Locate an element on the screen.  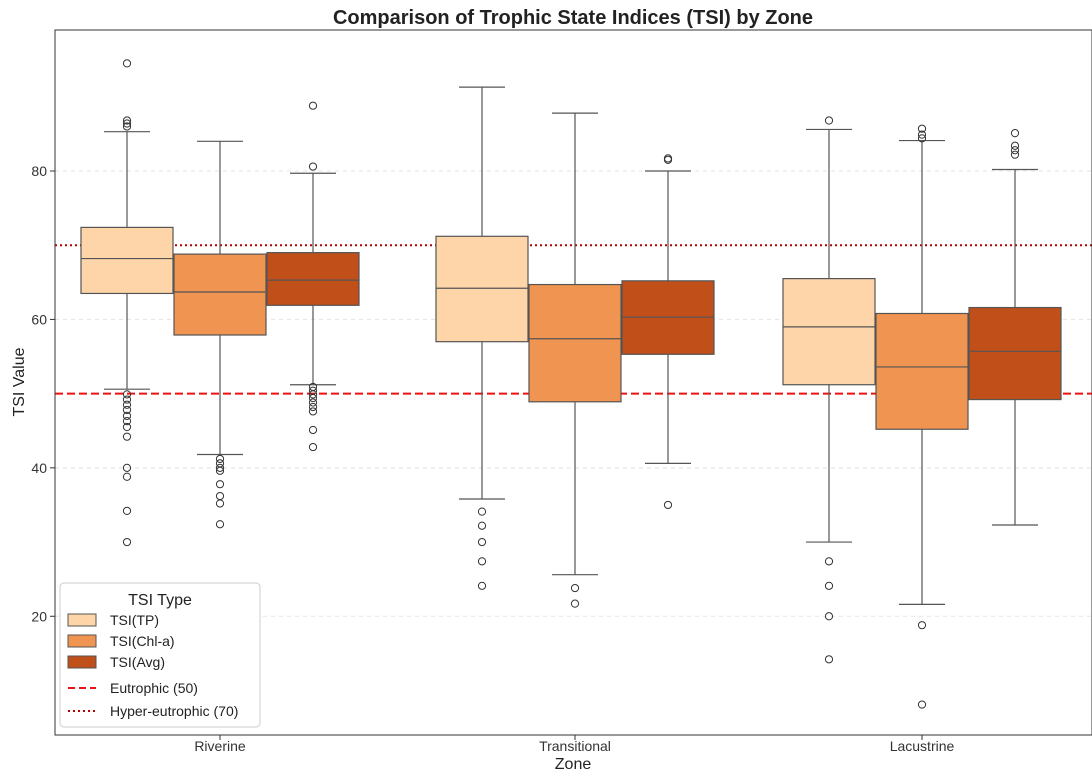
legend-label-hyper-eutrophic: Hyper-eutrophic (70) is located at coordinates (174, 711).